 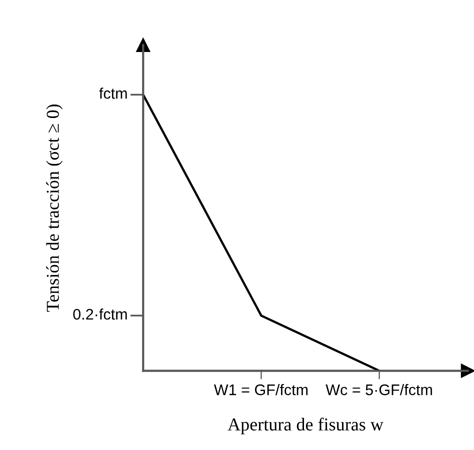 I want to click on x-axis-title: Apertura de fisuras w, so click(x=306, y=426).